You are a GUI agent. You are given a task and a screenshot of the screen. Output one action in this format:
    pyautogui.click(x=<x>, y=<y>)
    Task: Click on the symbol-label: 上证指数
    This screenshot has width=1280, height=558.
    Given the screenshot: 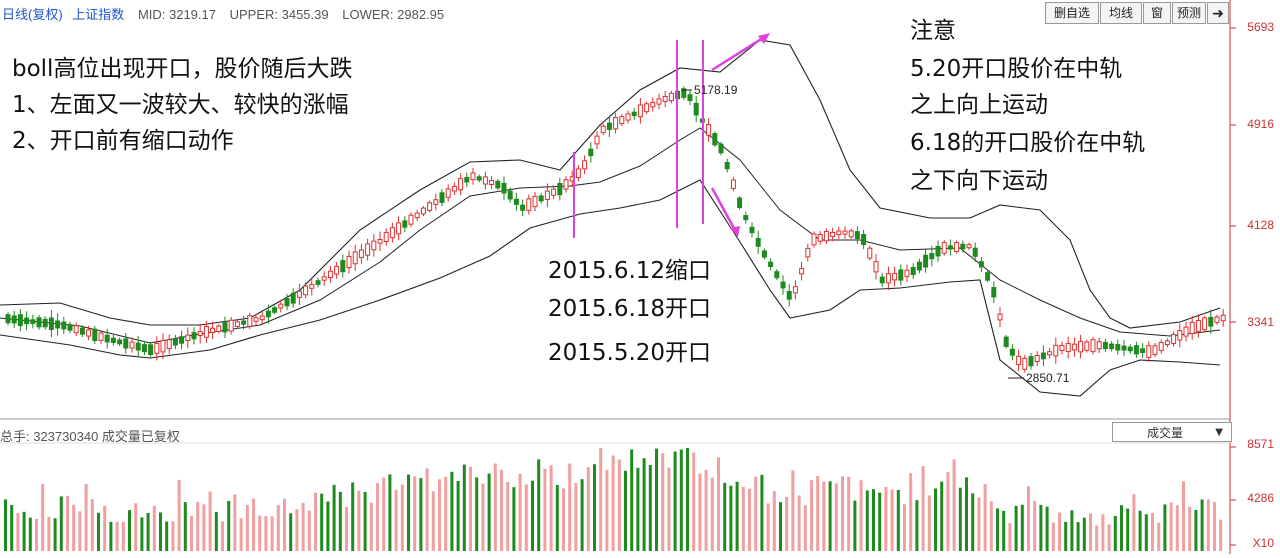 What is the action you would take?
    pyautogui.click(x=98, y=14)
    